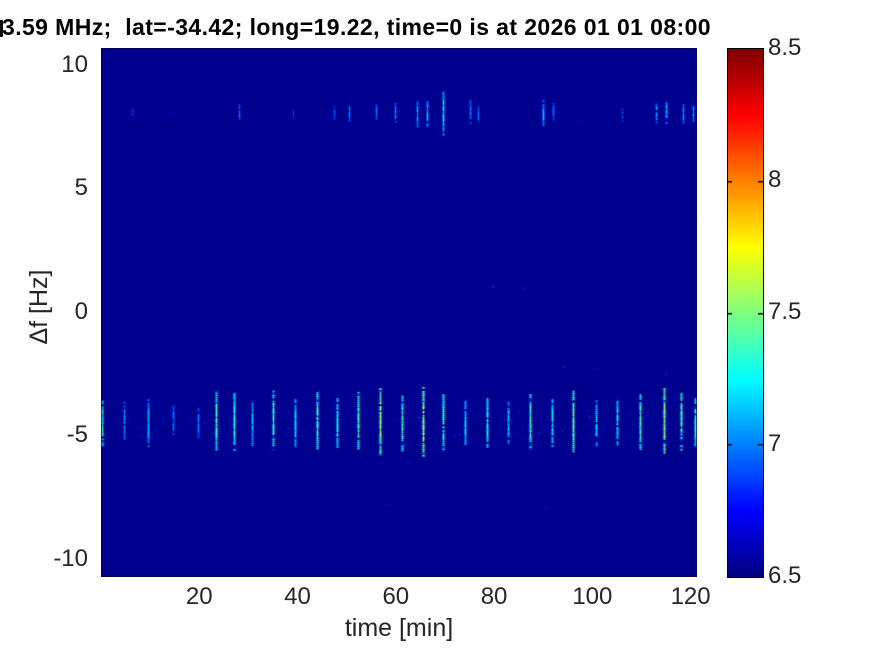 The image size is (875, 656). Describe the element at coordinates (785, 47) in the screenshot. I see `colorbar-tick-label: 8.5` at that location.